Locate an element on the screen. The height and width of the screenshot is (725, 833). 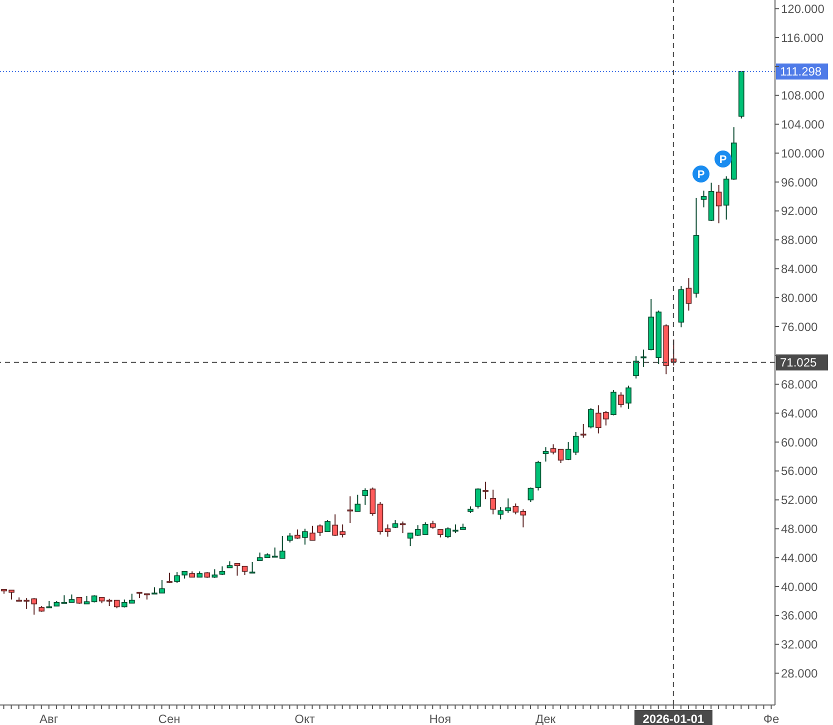
y-tick-label: 88.000 is located at coordinates (799, 240).